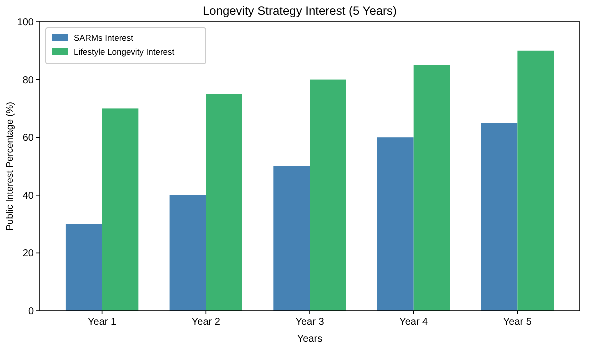  Describe the element at coordinates (10, 166) in the screenshot. I see `y-axis-title: Public Interest Percentage (%)` at that location.